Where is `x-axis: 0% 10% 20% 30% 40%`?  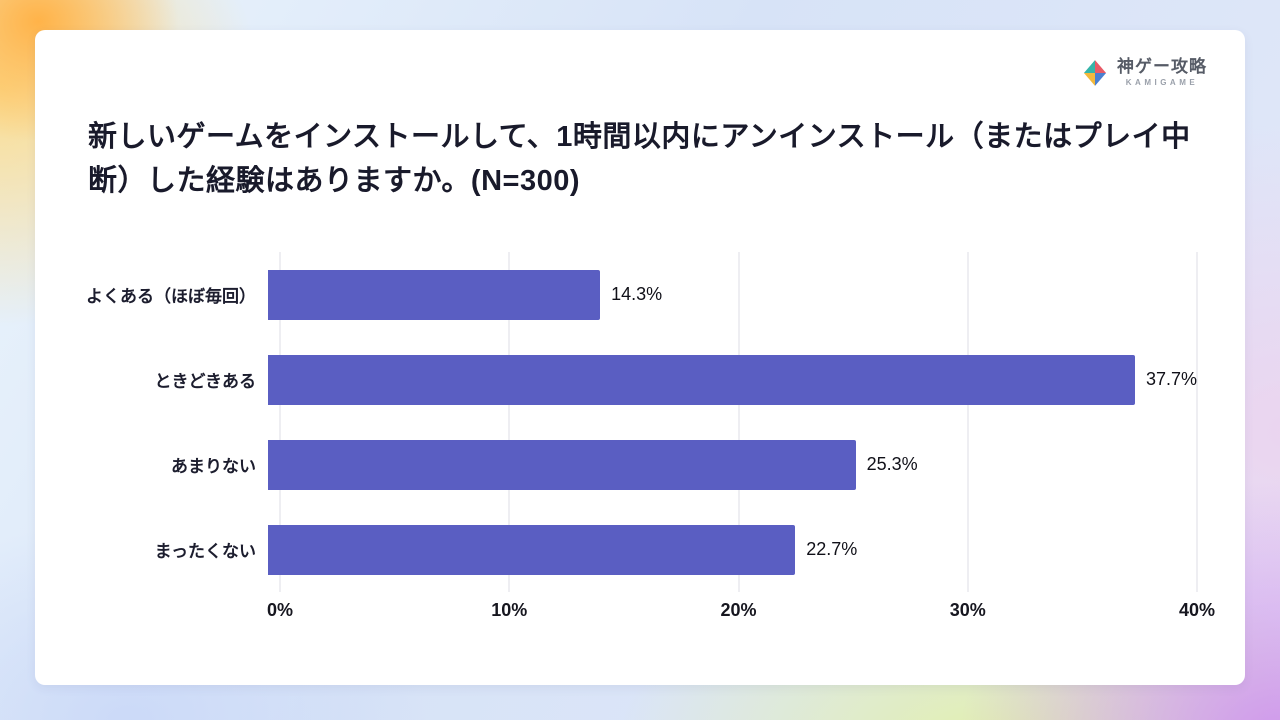
x-axis: 0% 10% 20% 30% 40% is located at coordinates (741, 612).